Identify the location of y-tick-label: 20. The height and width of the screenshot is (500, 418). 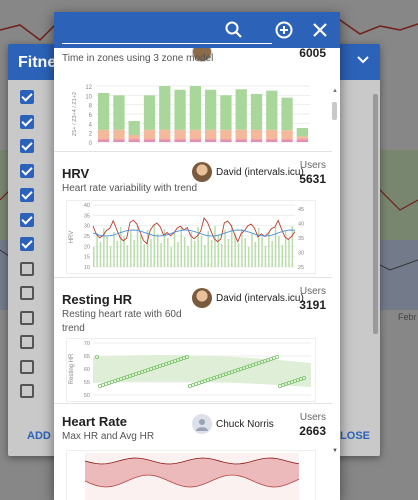
(87, 247).